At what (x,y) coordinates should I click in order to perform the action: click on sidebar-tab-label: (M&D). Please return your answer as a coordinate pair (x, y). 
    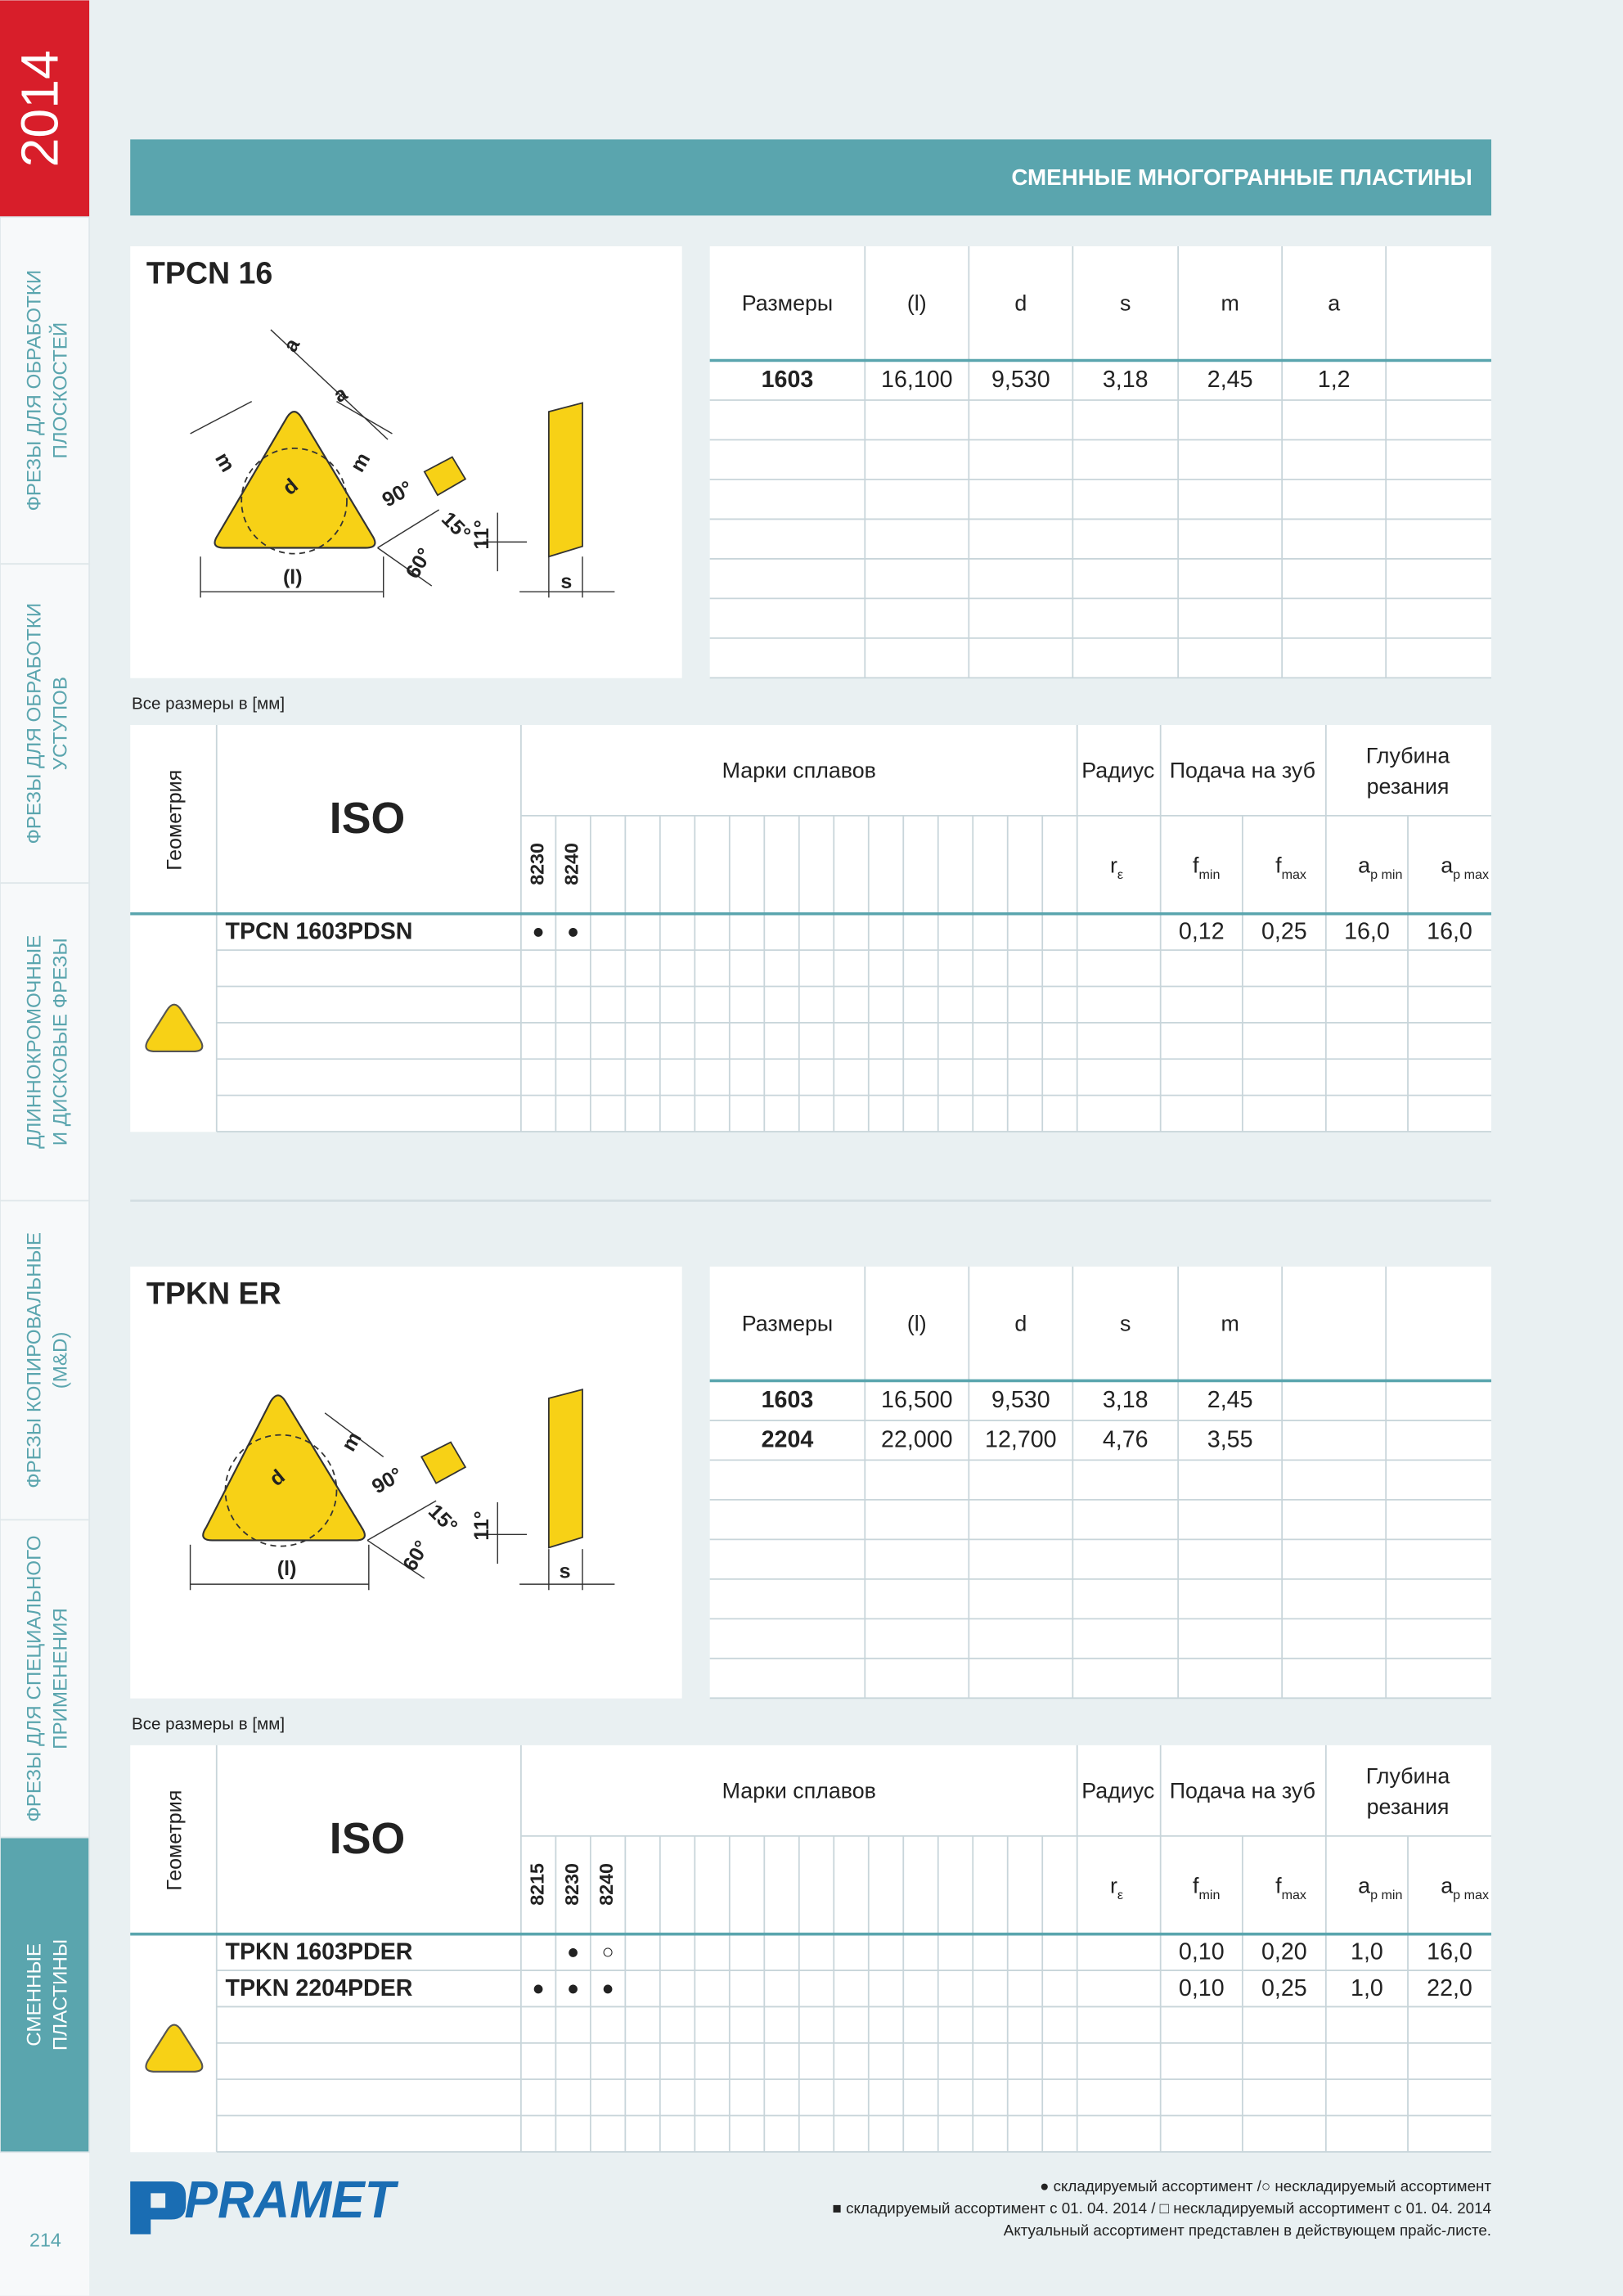
    Looking at the image, I should click on (61, 1360).